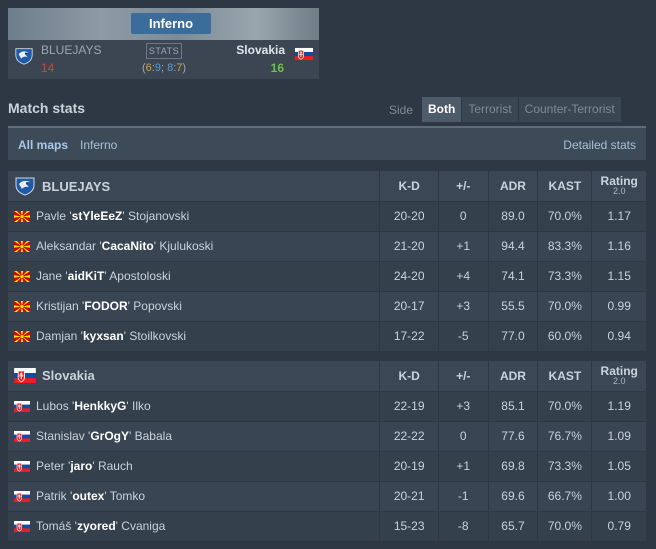  What do you see at coordinates (618, 405) in the screenshot?
I see `rating-cell: 1.19` at bounding box center [618, 405].